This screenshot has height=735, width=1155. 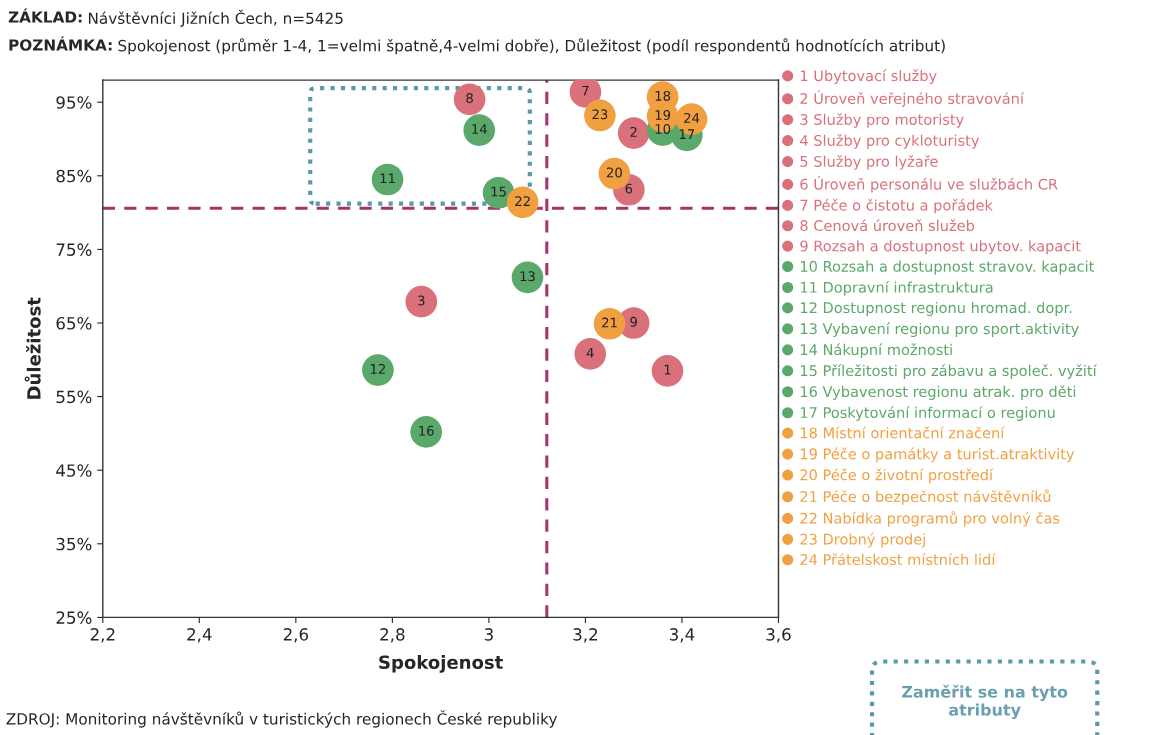 I want to click on legend-label: 23 Drobný prodej, so click(x=862, y=540).